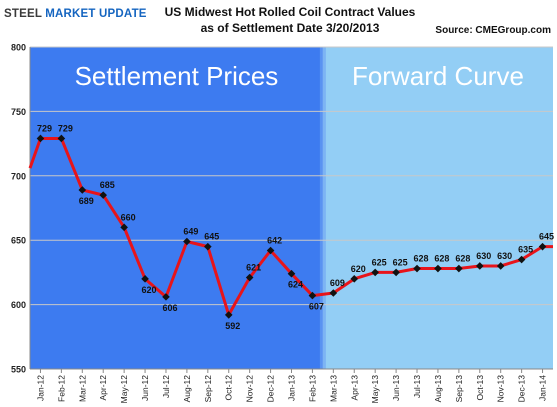  Describe the element at coordinates (40, 388) in the screenshot. I see `x-tick-label: Jan-12` at that location.